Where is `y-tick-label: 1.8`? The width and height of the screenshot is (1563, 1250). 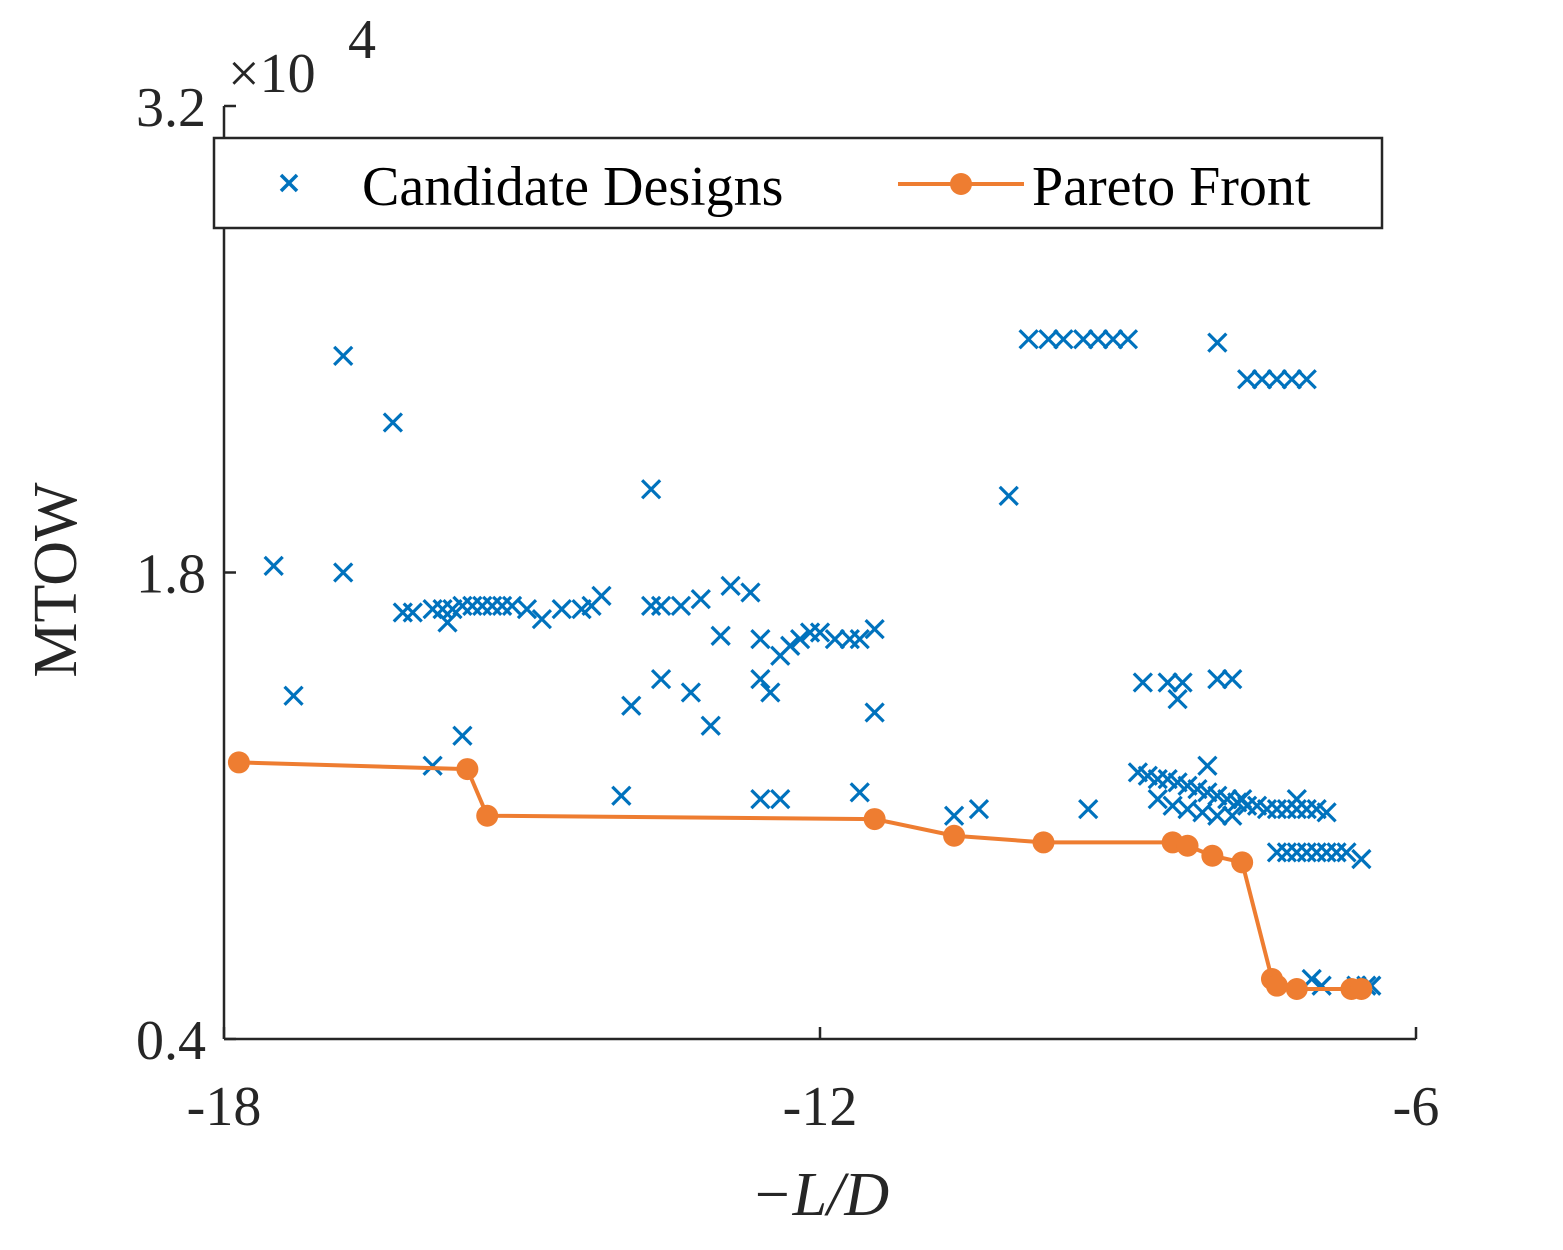
y-tick-label: 1.8 is located at coordinates (171, 575).